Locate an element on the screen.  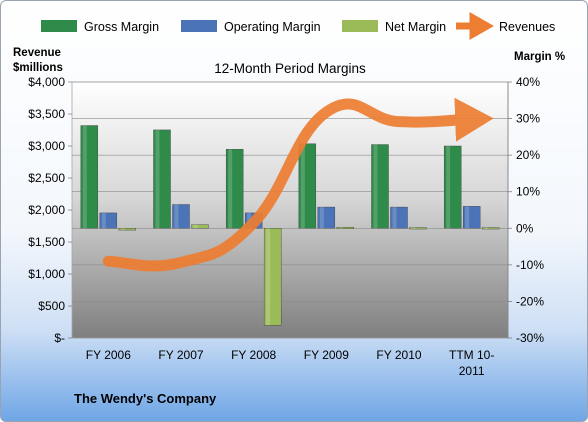
y-right-tick-label: 10% is located at coordinates (528, 192).